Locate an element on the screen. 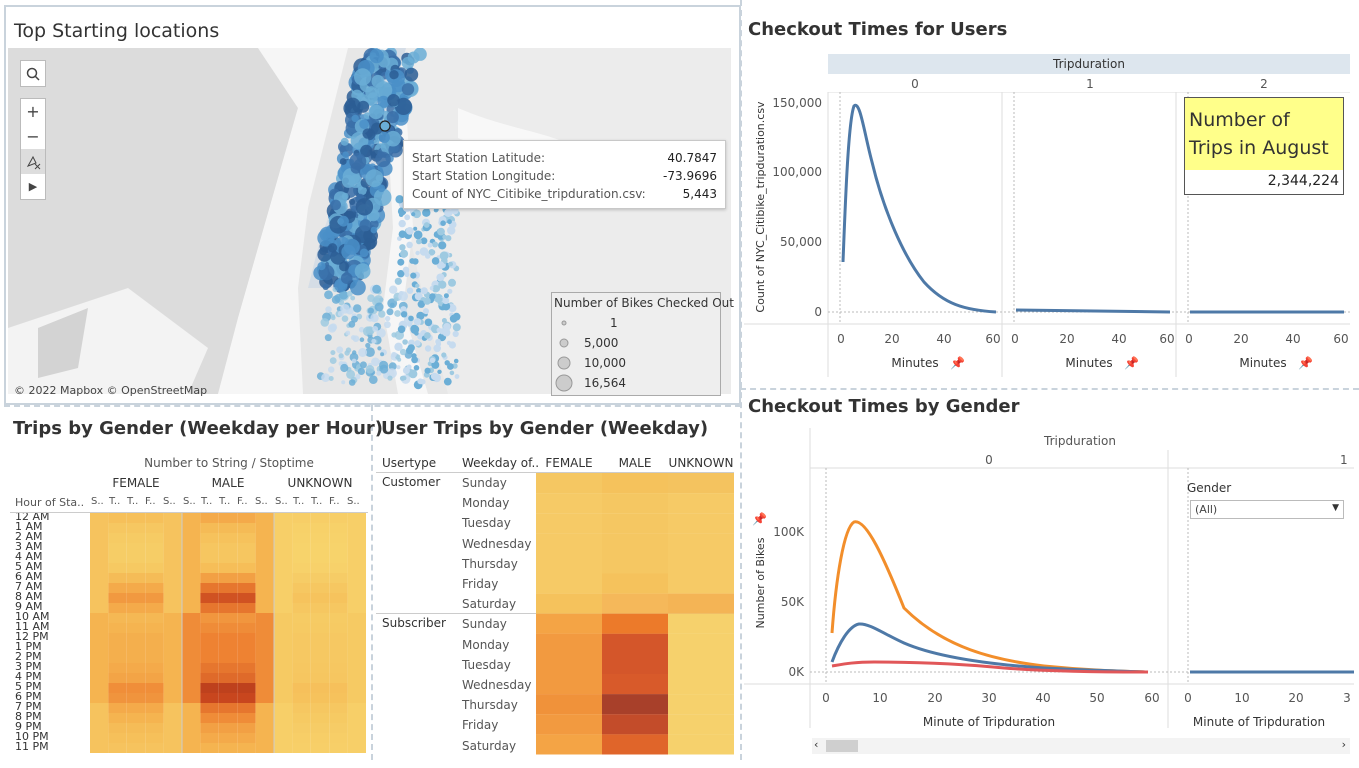 This screenshot has height=768, width=1359. day-column-label: T.. is located at coordinates (299, 501).